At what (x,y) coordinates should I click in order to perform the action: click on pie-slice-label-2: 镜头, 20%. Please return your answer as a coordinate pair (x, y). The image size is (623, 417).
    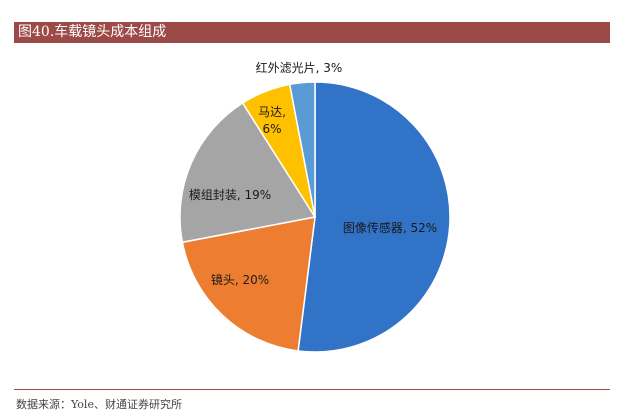
    Looking at the image, I should click on (240, 279).